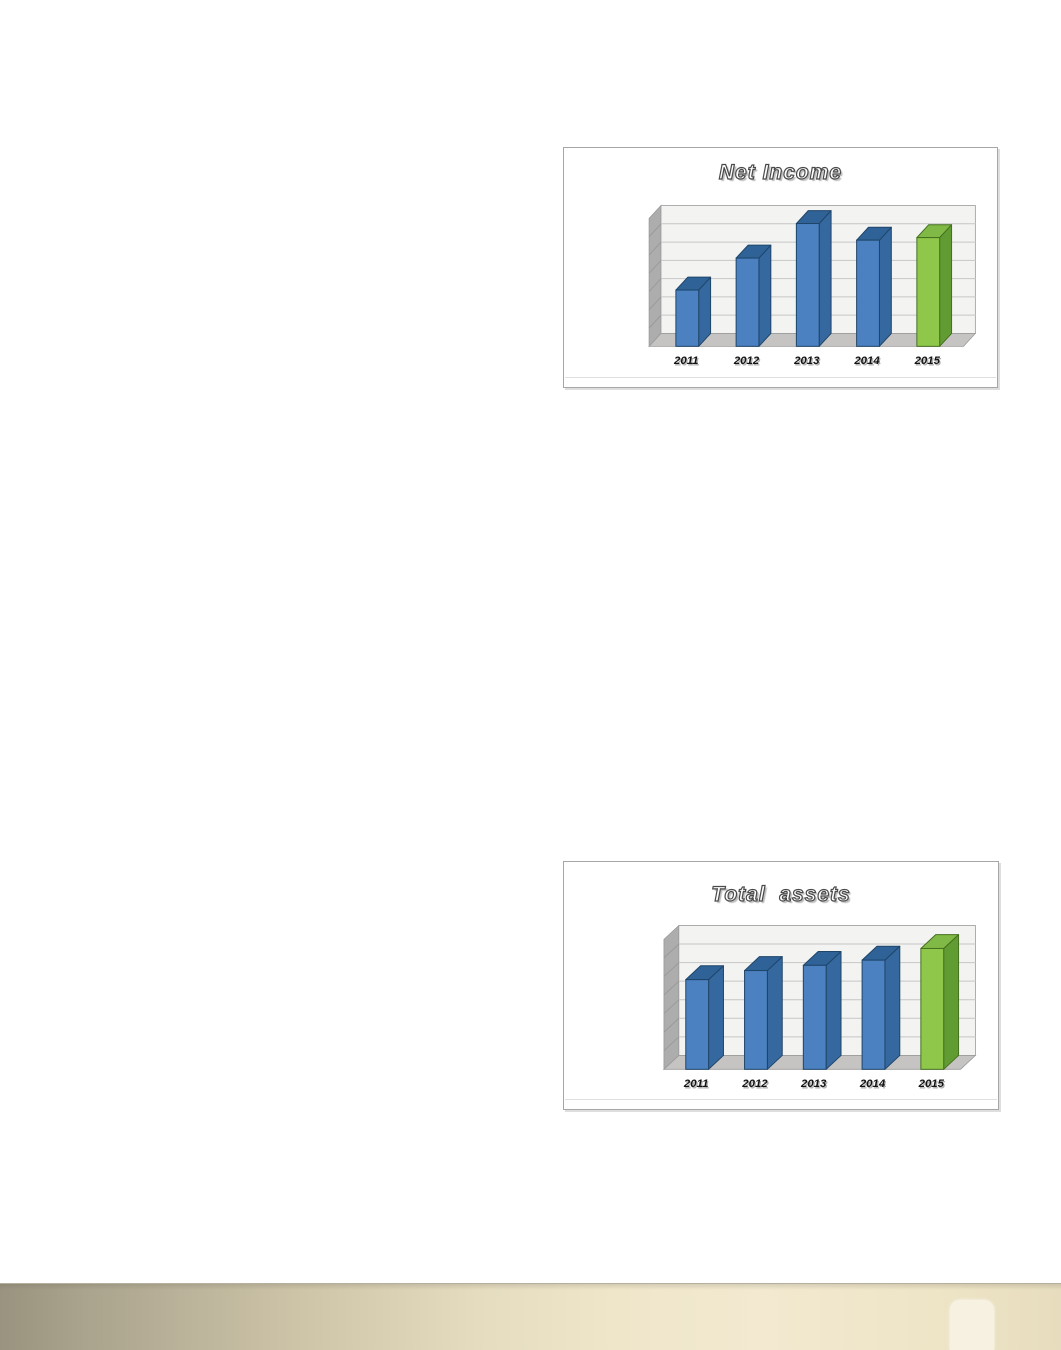 This screenshot has width=1061, height=1350. I want to click on bottom-gradient-bar, so click(530, 1316).